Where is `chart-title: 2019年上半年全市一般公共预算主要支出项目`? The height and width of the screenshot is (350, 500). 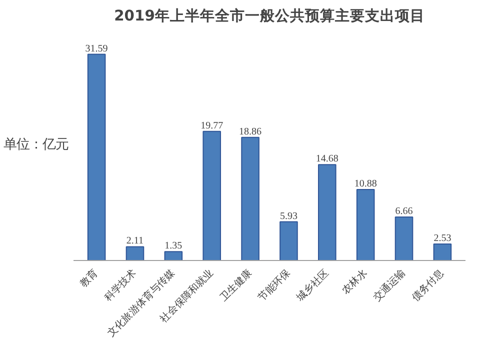
chart-title: 2019年上半年全市一般公共预算主要支出项目 is located at coordinates (269, 15).